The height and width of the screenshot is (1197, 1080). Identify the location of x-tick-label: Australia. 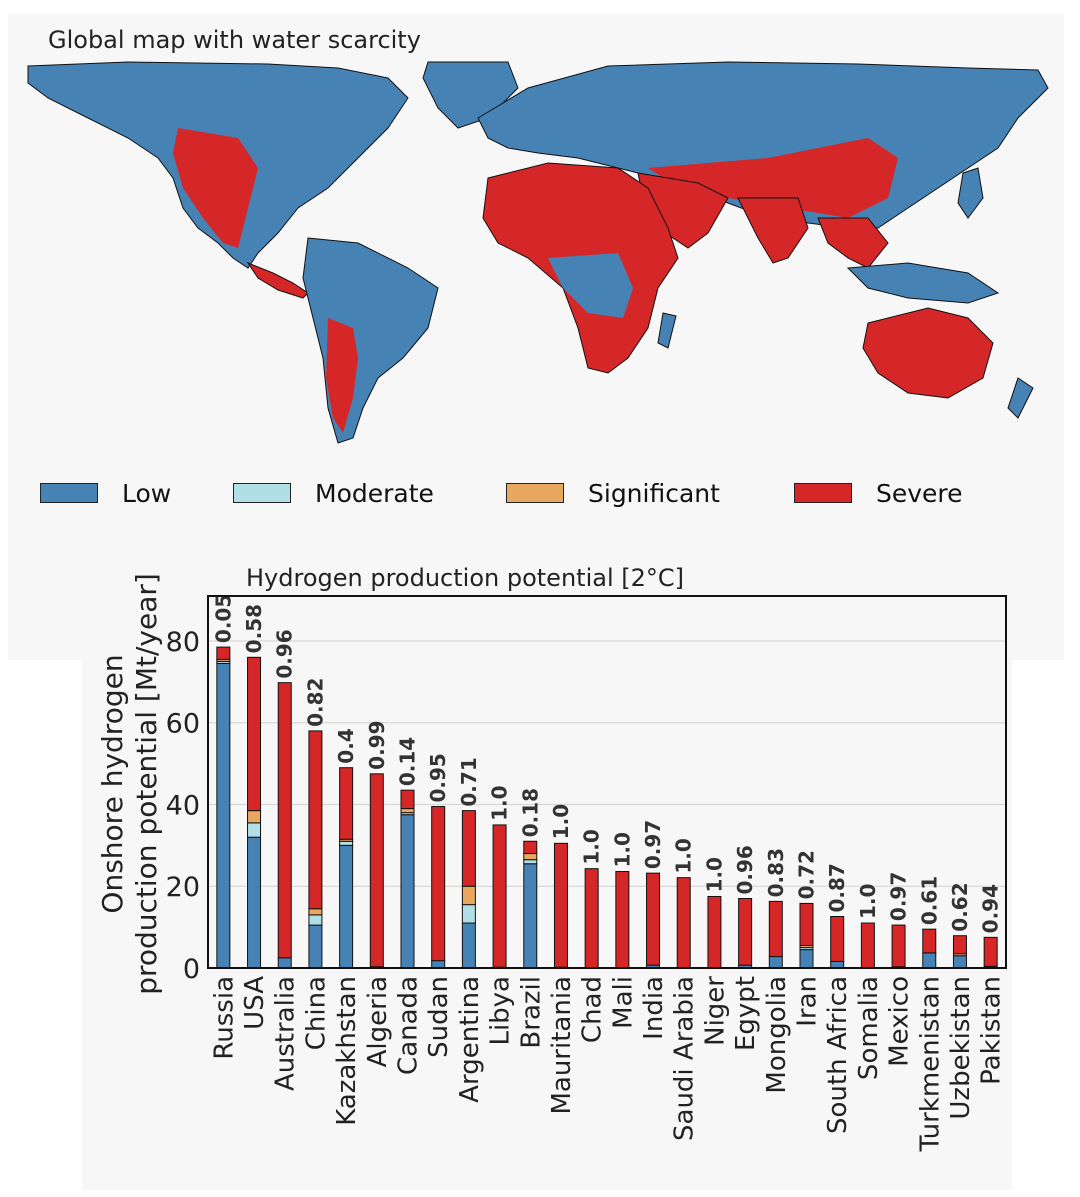
(286, 1033).